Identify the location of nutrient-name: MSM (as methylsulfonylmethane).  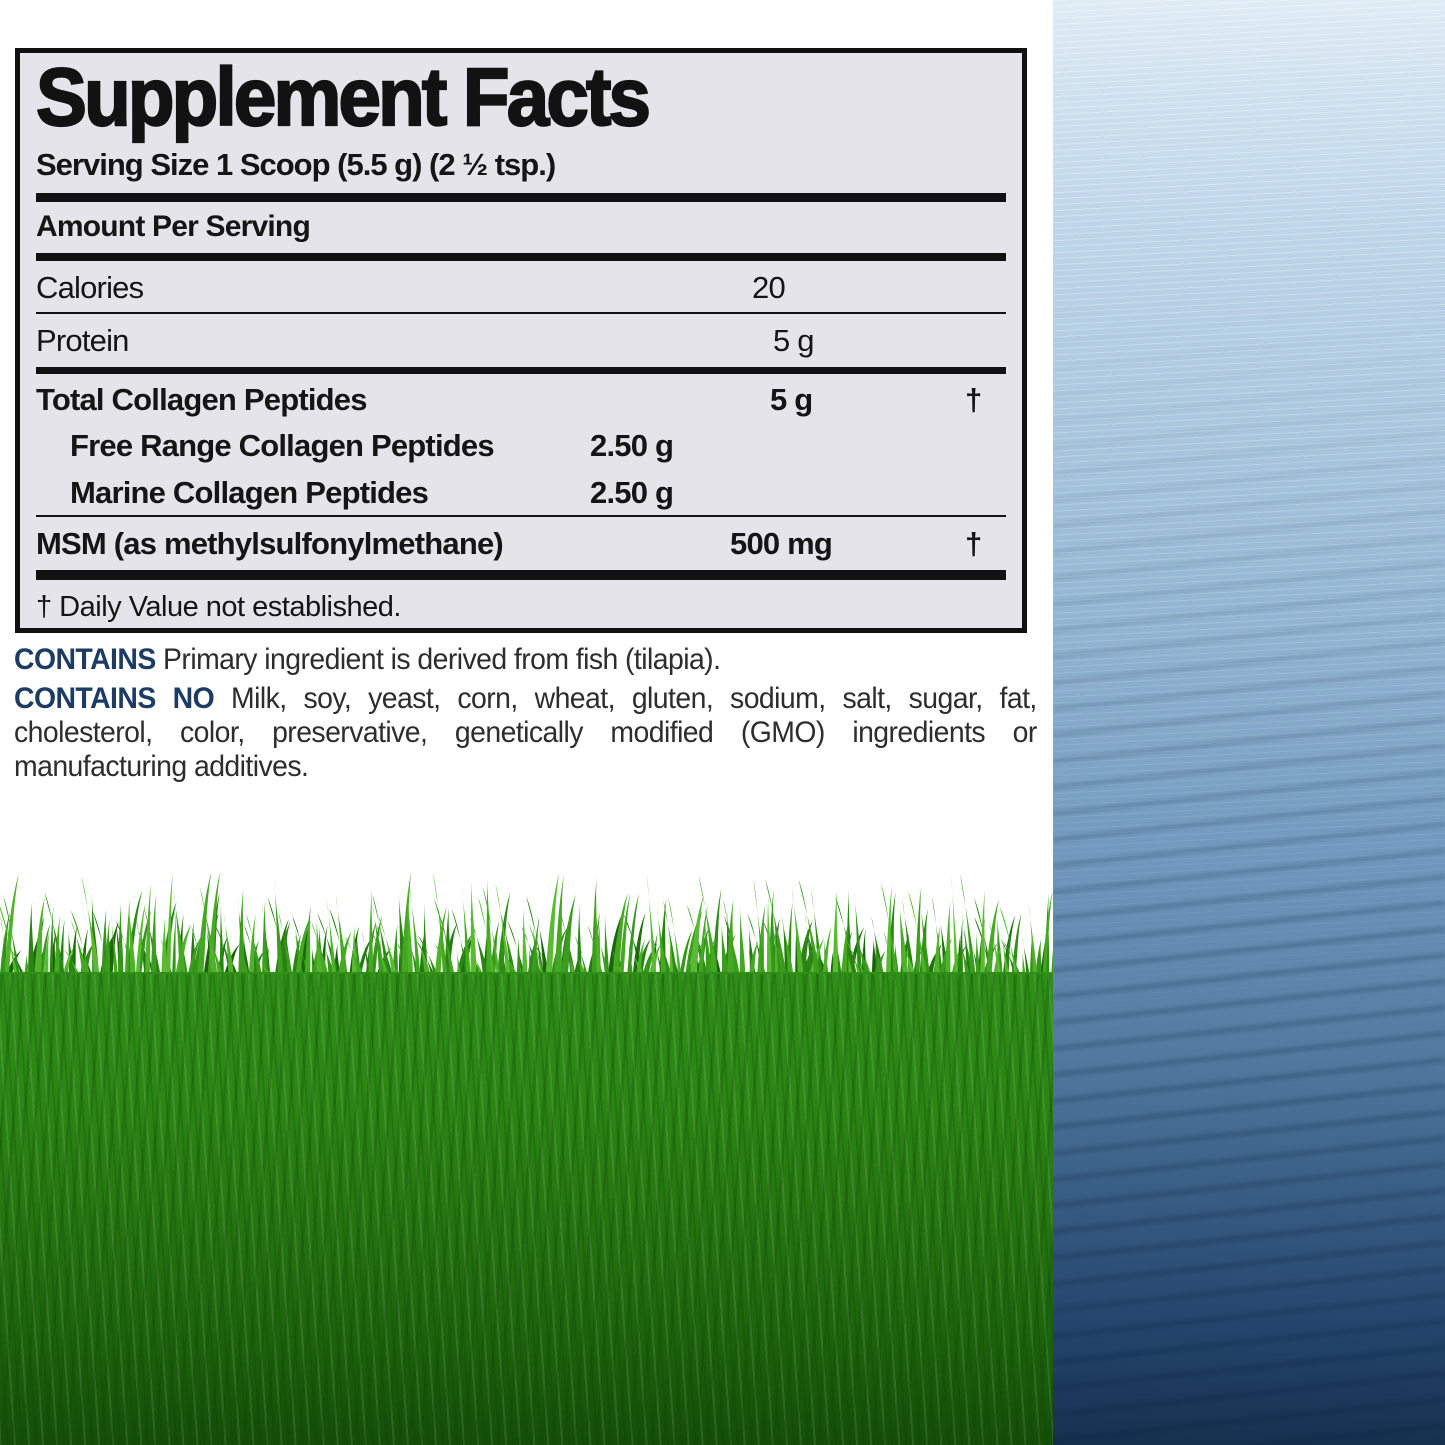
(270, 544).